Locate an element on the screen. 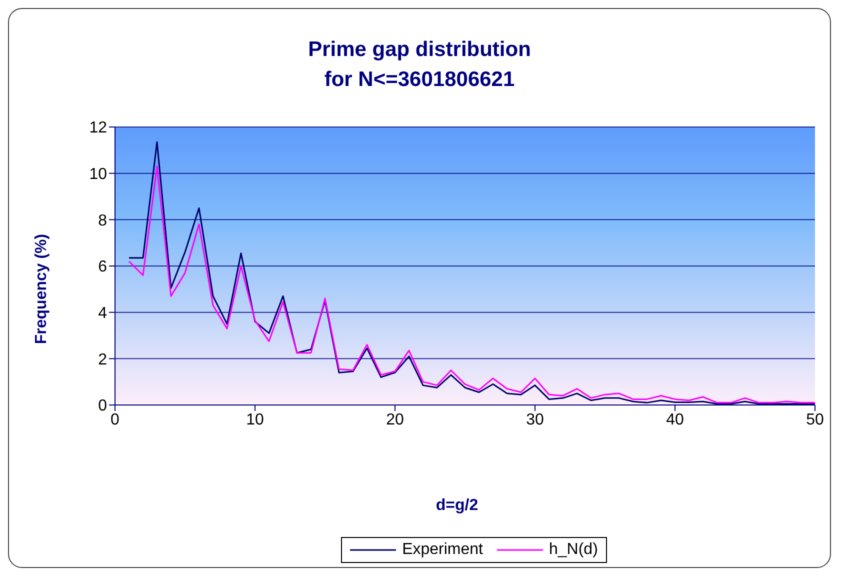 The image size is (841, 576). x-tick-label: 10 is located at coordinates (255, 419).